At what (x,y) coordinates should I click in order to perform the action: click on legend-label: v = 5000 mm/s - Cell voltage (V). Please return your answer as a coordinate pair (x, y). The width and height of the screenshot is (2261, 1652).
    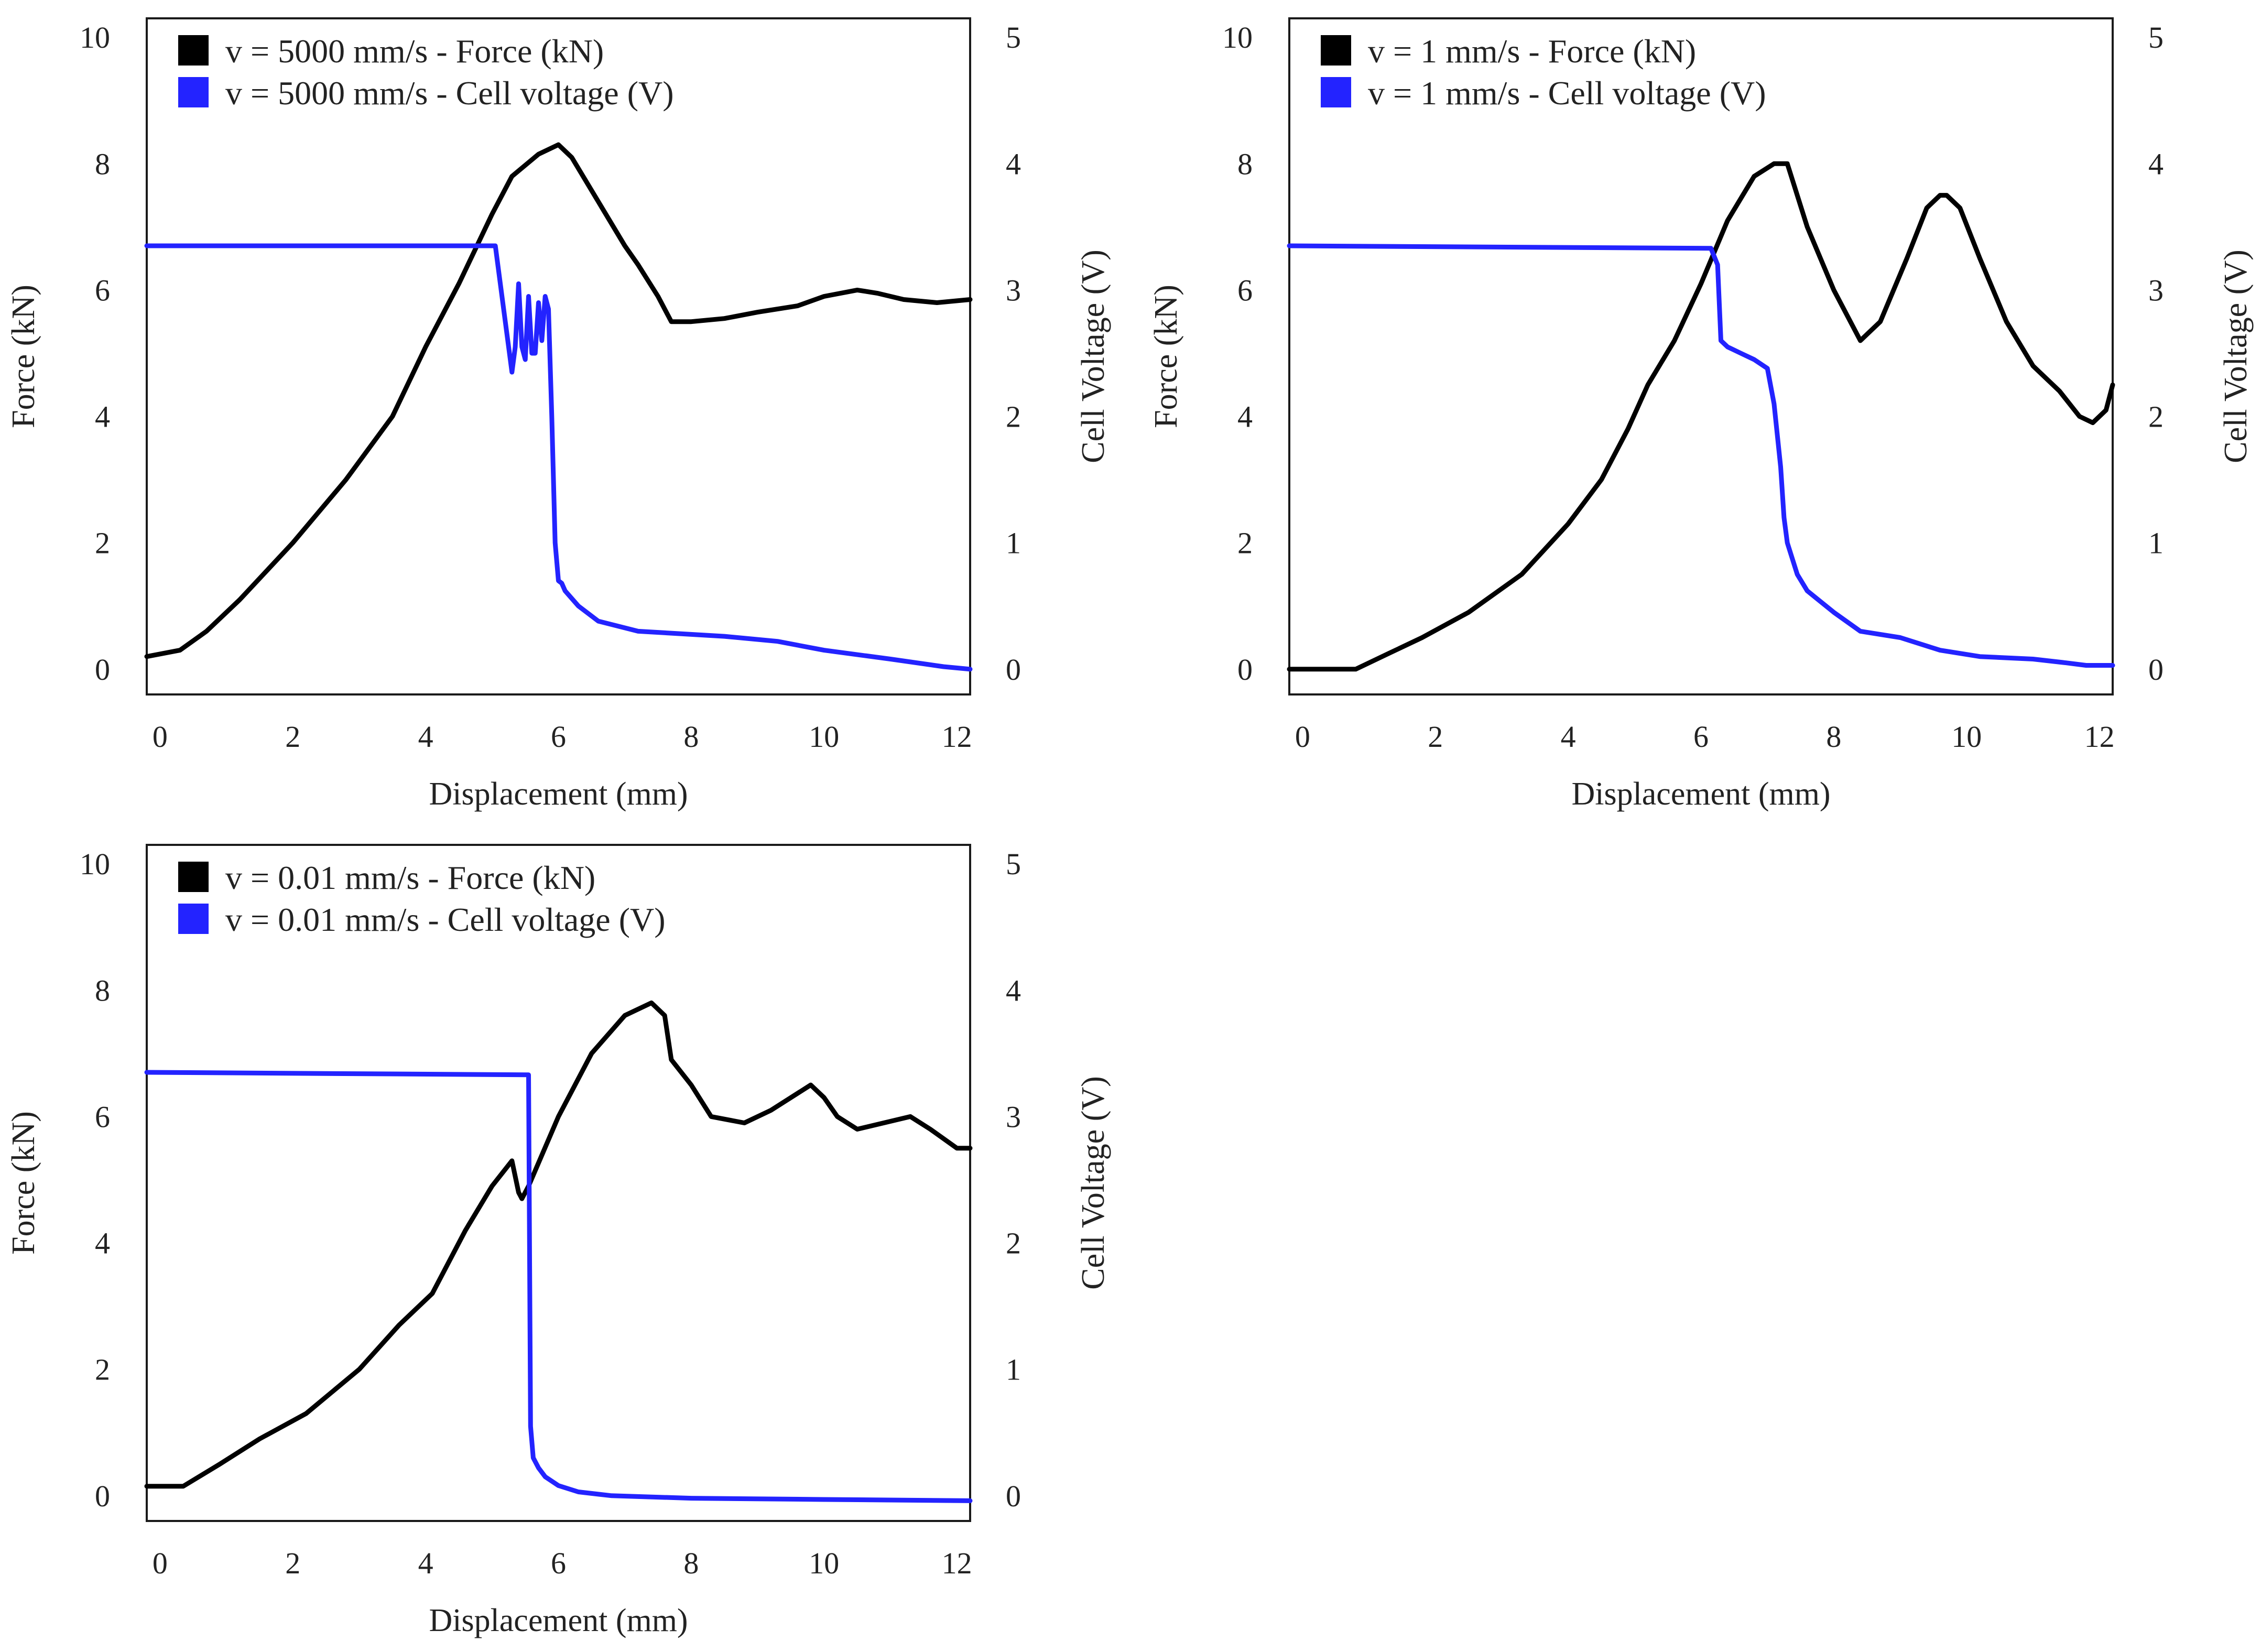
    Looking at the image, I should click on (449, 93).